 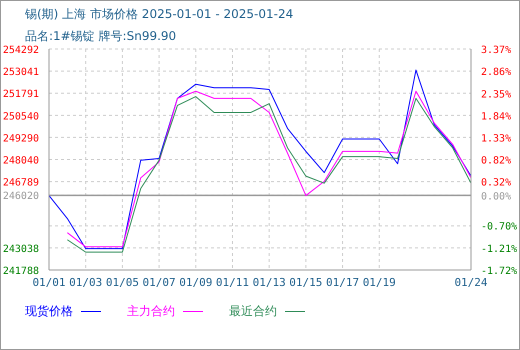 What do you see at coordinates (159, 14) in the screenshot?
I see `chart-title: 锡(期) 上海 市场价格 2025-01-01 - 2025-01-24` at bounding box center [159, 14].